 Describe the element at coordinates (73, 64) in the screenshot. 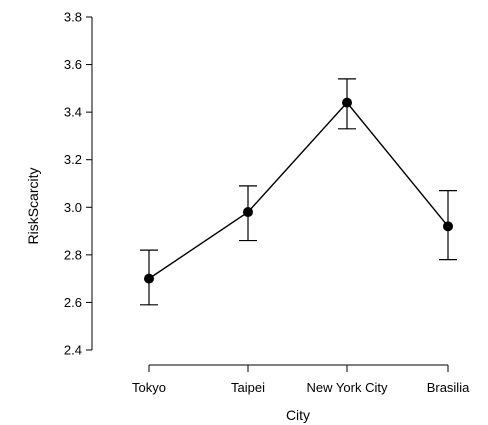

I see `y-tick-label: 3.6` at that location.